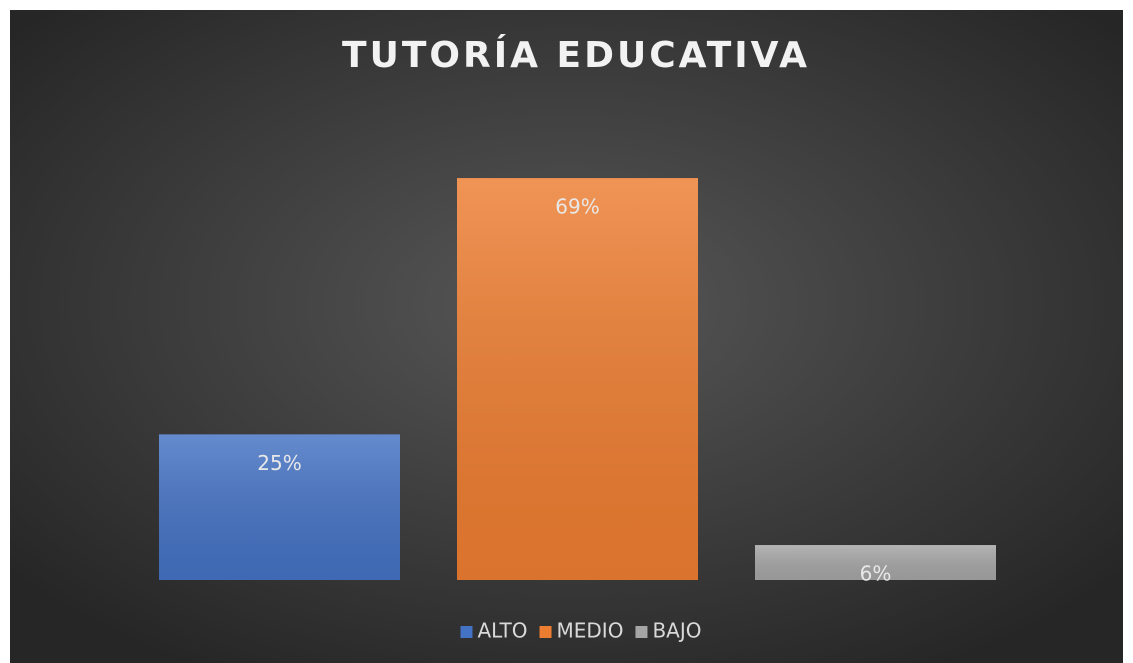 This screenshot has height=663, width=1133. Describe the element at coordinates (590, 631) in the screenshot. I see `legend-label: MEDIO` at that location.